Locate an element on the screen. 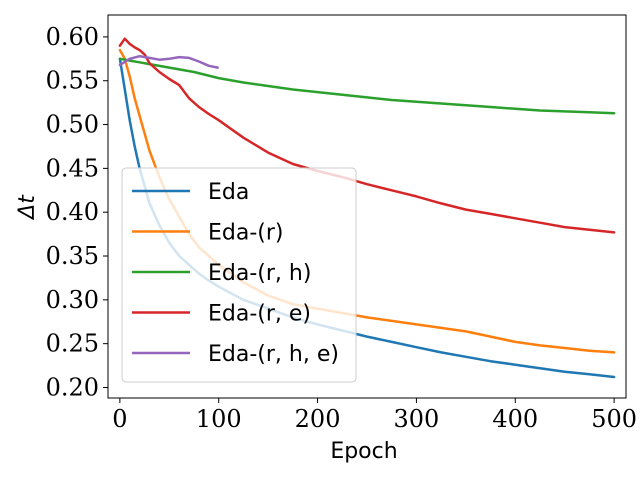 This screenshot has height=480, width=640. y-tick-label: 0.20 is located at coordinates (72, 387).